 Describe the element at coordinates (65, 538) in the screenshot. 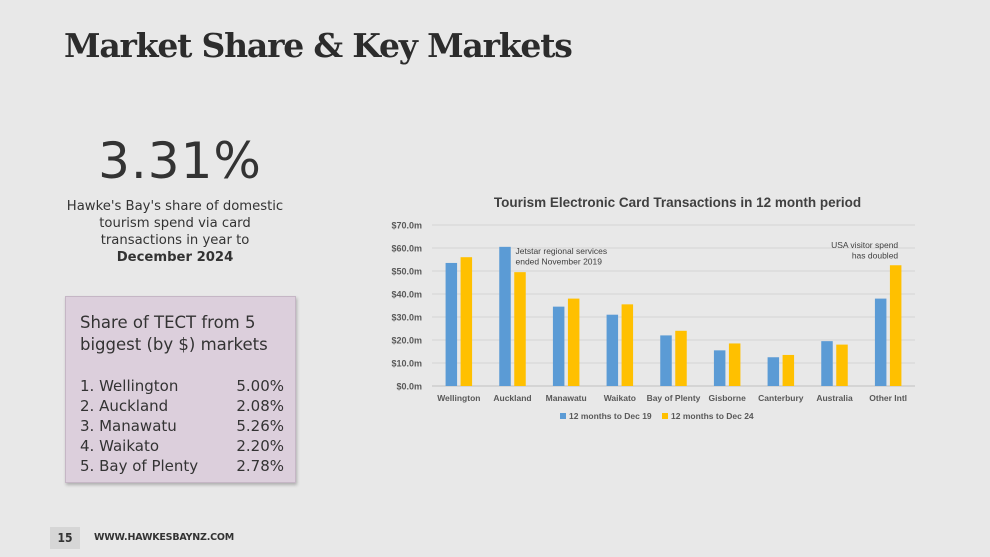

I see `page-number: 15` at that location.